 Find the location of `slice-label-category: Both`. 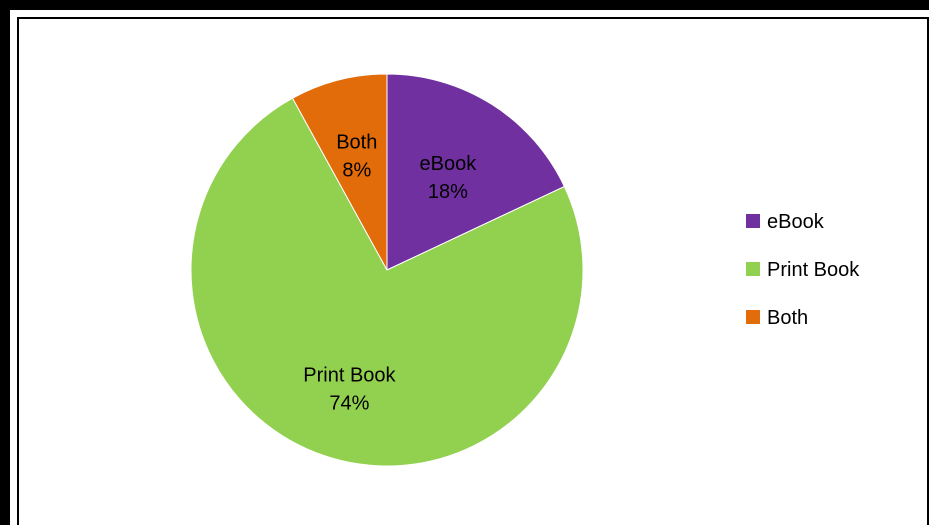

slice-label-category: Both is located at coordinates (356, 142).